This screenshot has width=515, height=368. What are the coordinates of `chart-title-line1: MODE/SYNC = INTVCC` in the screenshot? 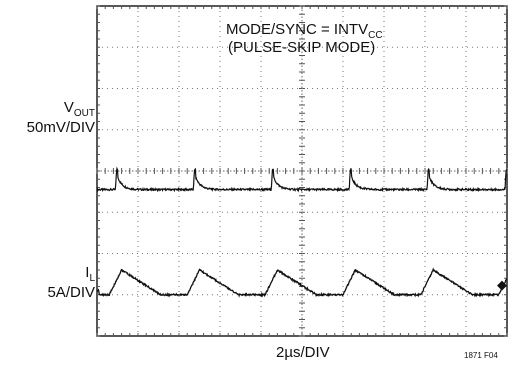 It's located at (304, 31).